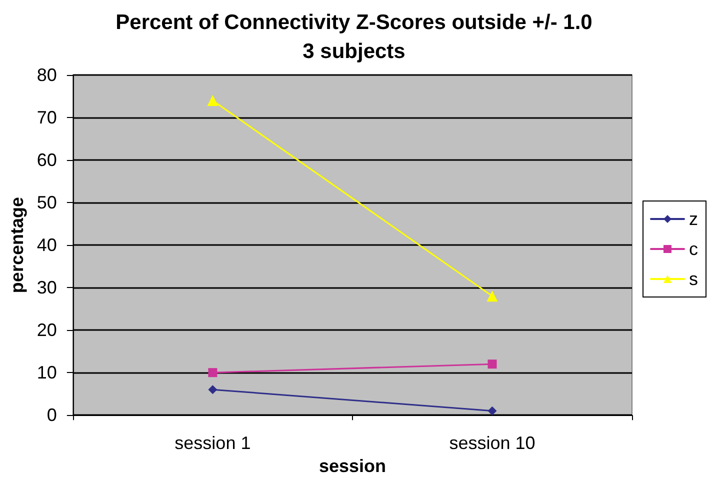 This screenshot has width=708, height=480. Describe the element at coordinates (46, 118) in the screenshot. I see `y-tick-label: 70` at that location.